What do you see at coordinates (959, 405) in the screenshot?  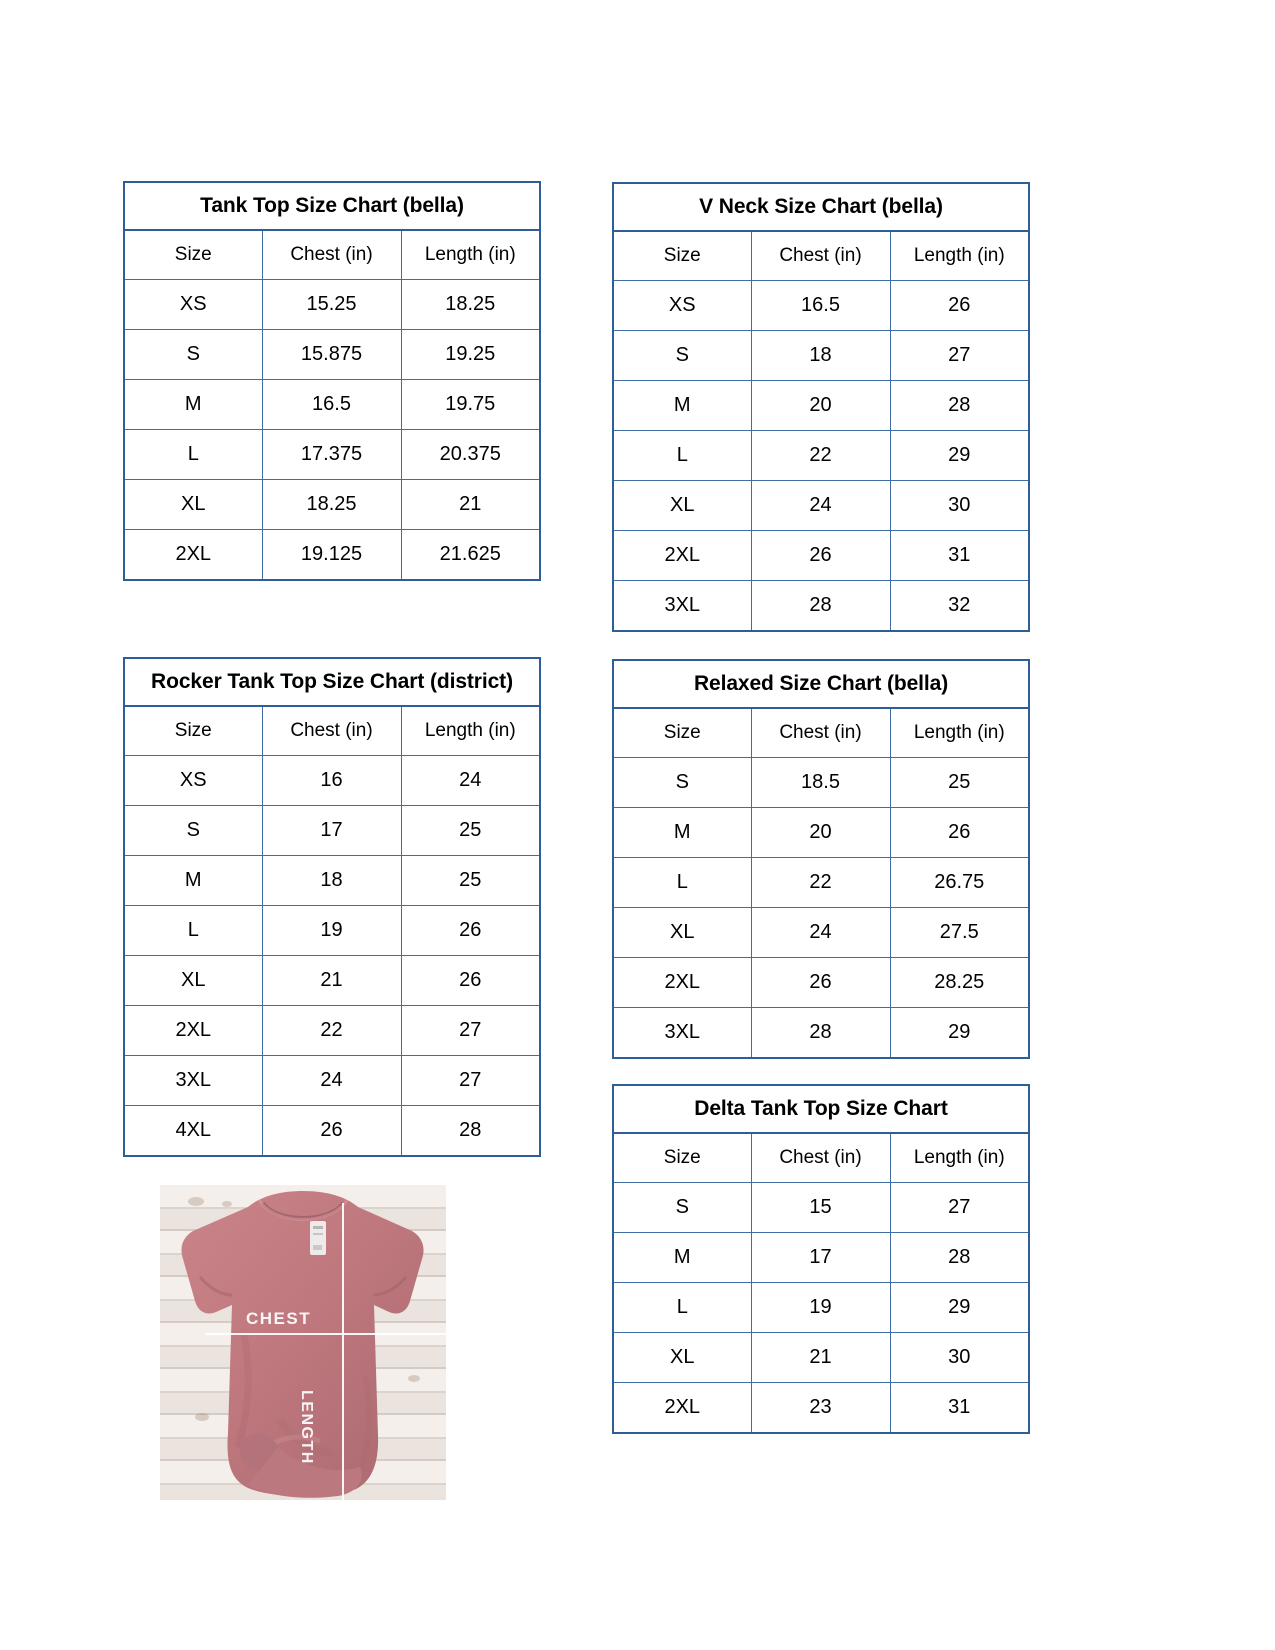 I see `cell-length: 28` at bounding box center [959, 405].